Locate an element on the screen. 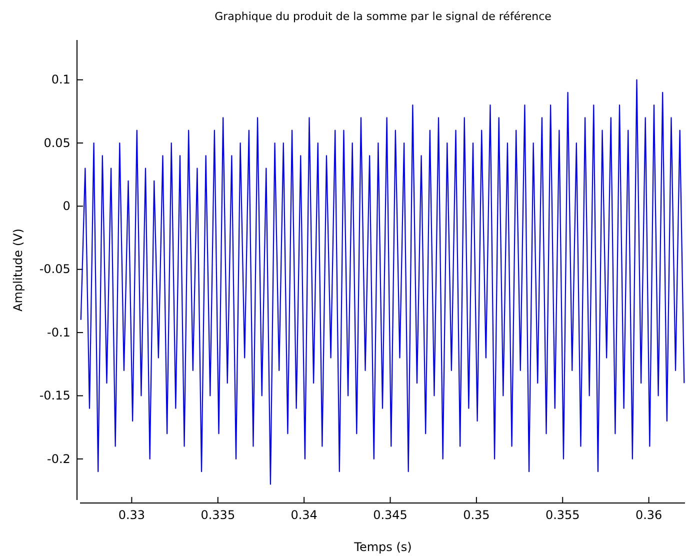 The height and width of the screenshot is (556, 686). y-tick-label: 0.05 is located at coordinates (57, 143).